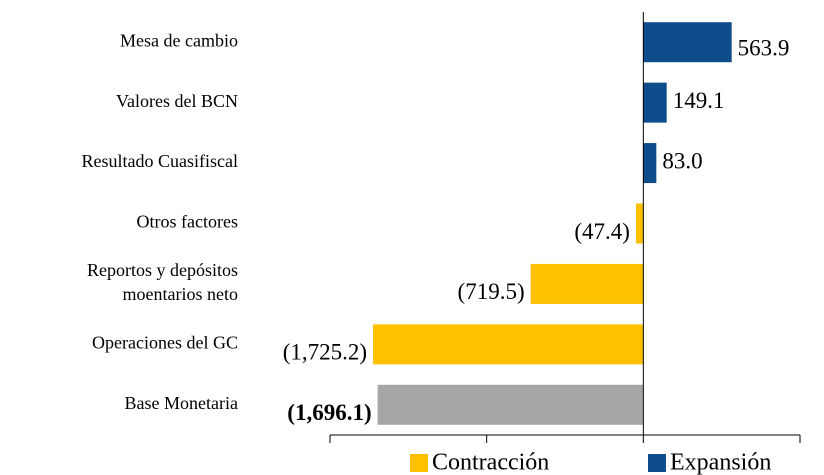 This screenshot has width=824, height=475. I want to click on category-label: Otros factores, so click(187, 222).